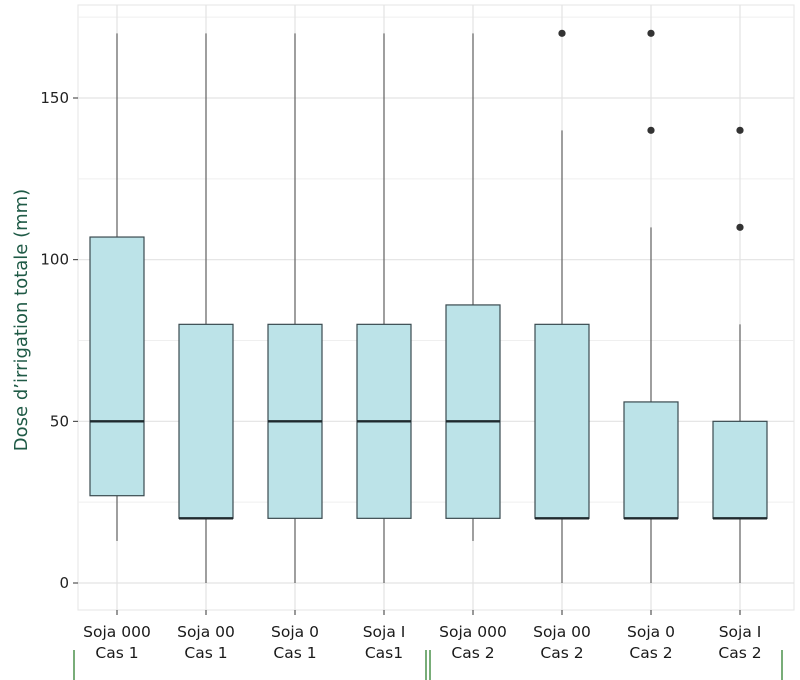  I want to click on group-brackets, so click(428, 665).